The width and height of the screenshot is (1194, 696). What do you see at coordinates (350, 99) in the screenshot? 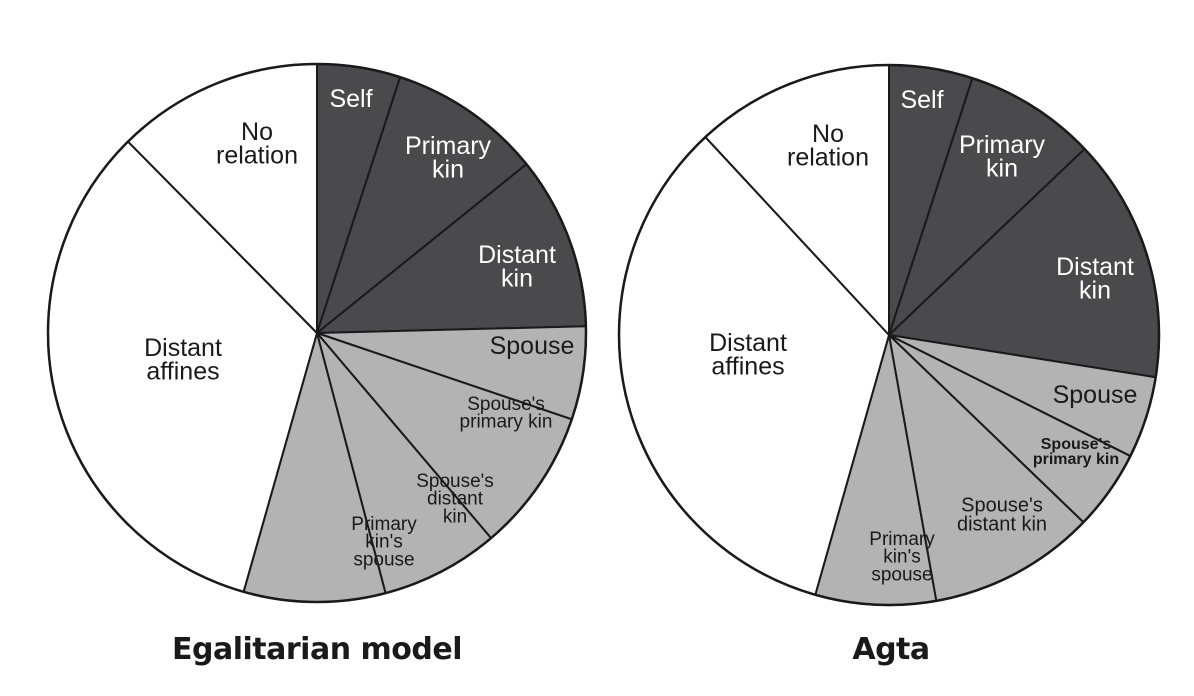
I see `egalitarian-label-self: Self` at bounding box center [350, 99].